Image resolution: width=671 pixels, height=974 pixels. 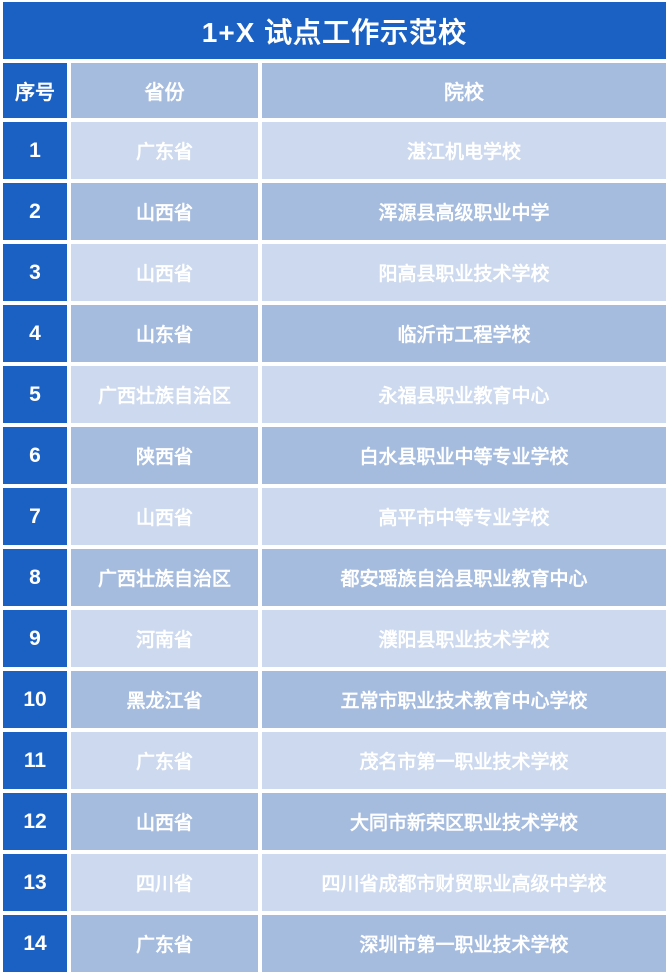 I want to click on row-school-cell: 白水县职业中等专业学校, so click(x=464, y=455).